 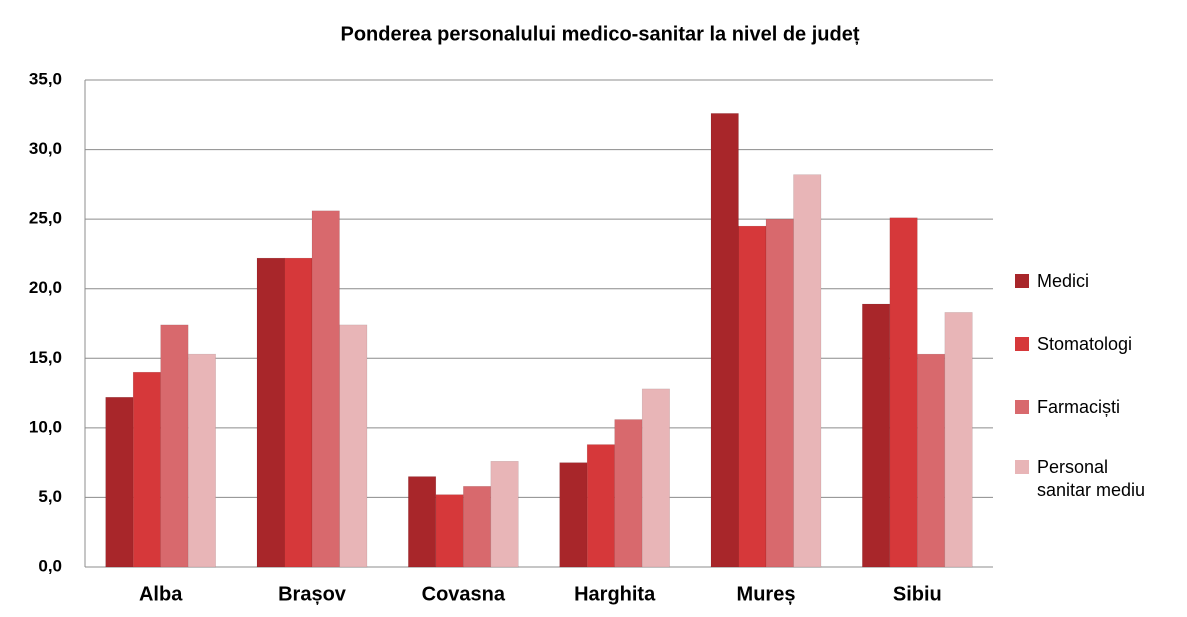 I want to click on legend-label: Personal sanitar mediu, so click(x=1091, y=478).